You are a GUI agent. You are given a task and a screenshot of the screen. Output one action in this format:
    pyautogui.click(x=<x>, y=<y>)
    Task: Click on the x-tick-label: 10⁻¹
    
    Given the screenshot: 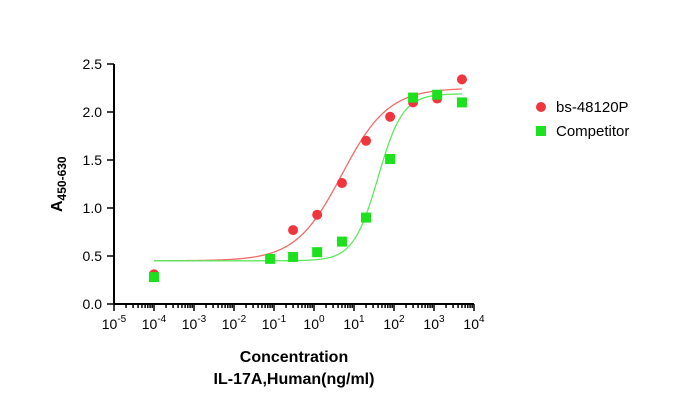 What is the action you would take?
    pyautogui.click(x=274, y=323)
    